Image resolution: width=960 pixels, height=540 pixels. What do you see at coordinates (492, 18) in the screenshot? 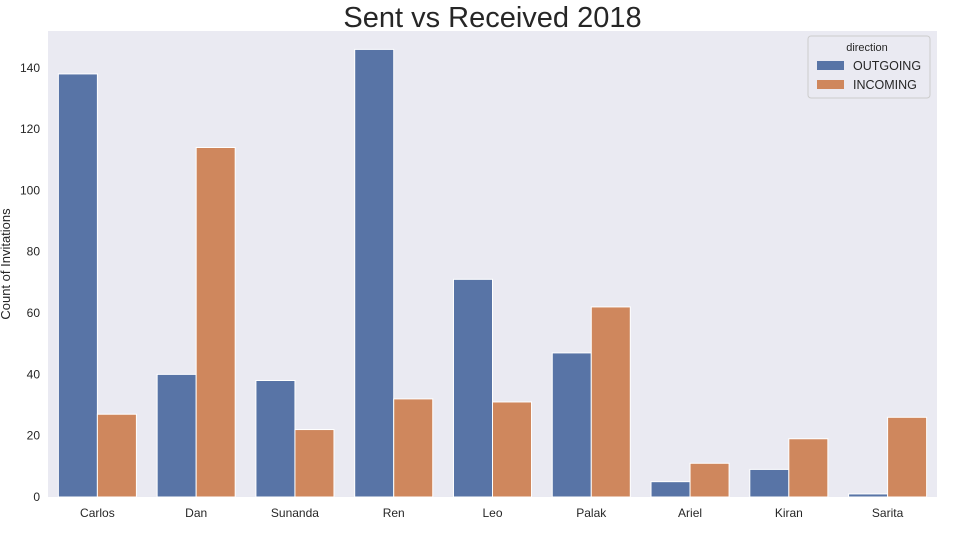
I see `chart-title: Sent vs Received 2018` at bounding box center [492, 18].